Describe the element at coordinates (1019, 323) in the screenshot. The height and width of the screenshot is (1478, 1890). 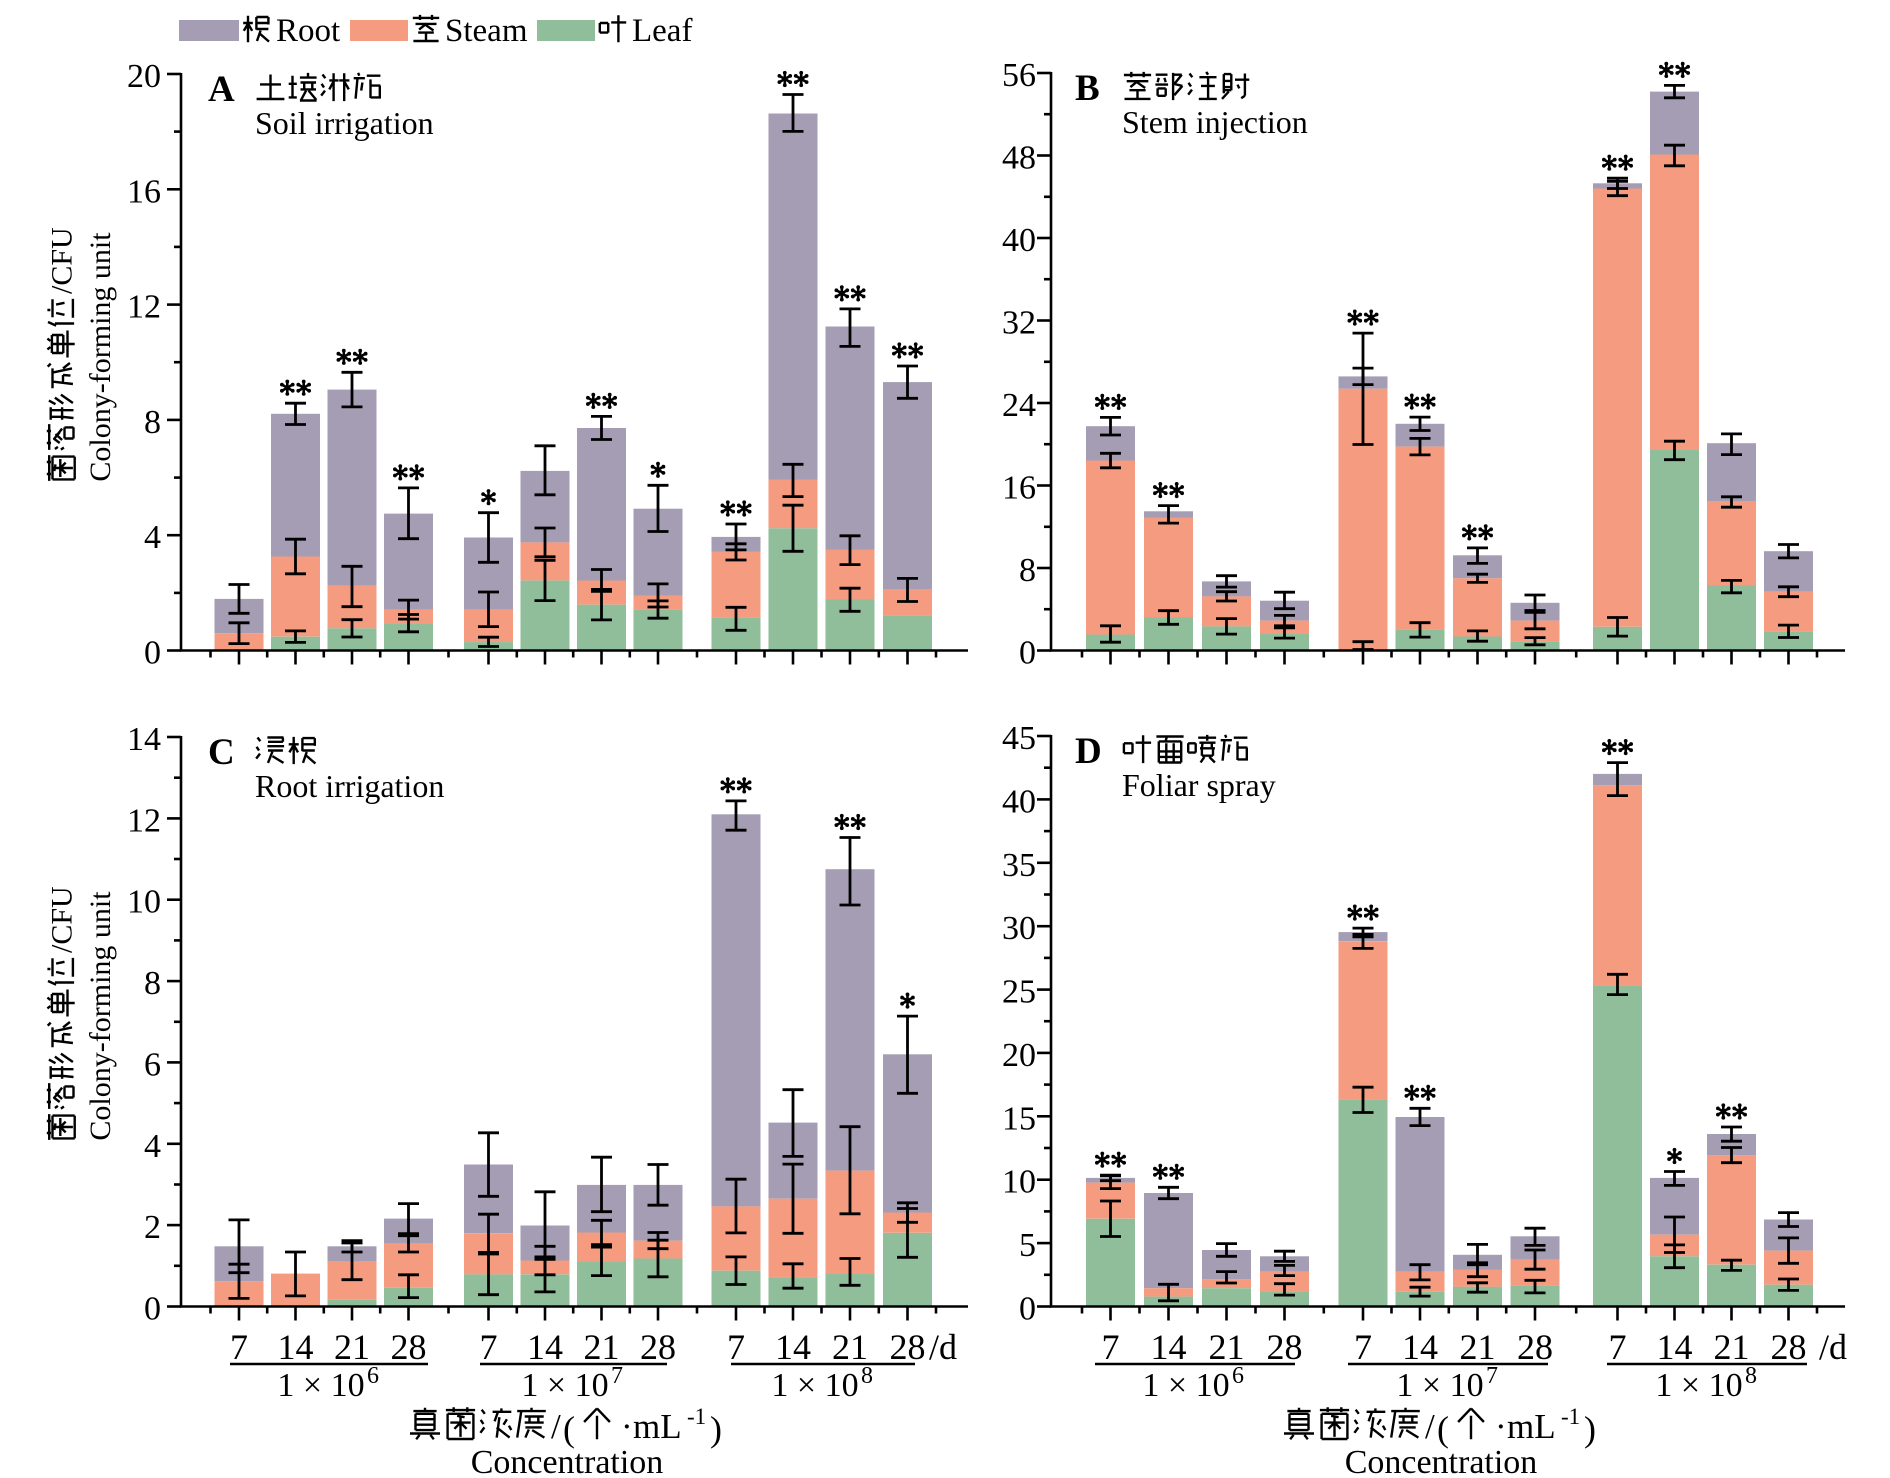
I see `svg-text: 32` at that location.